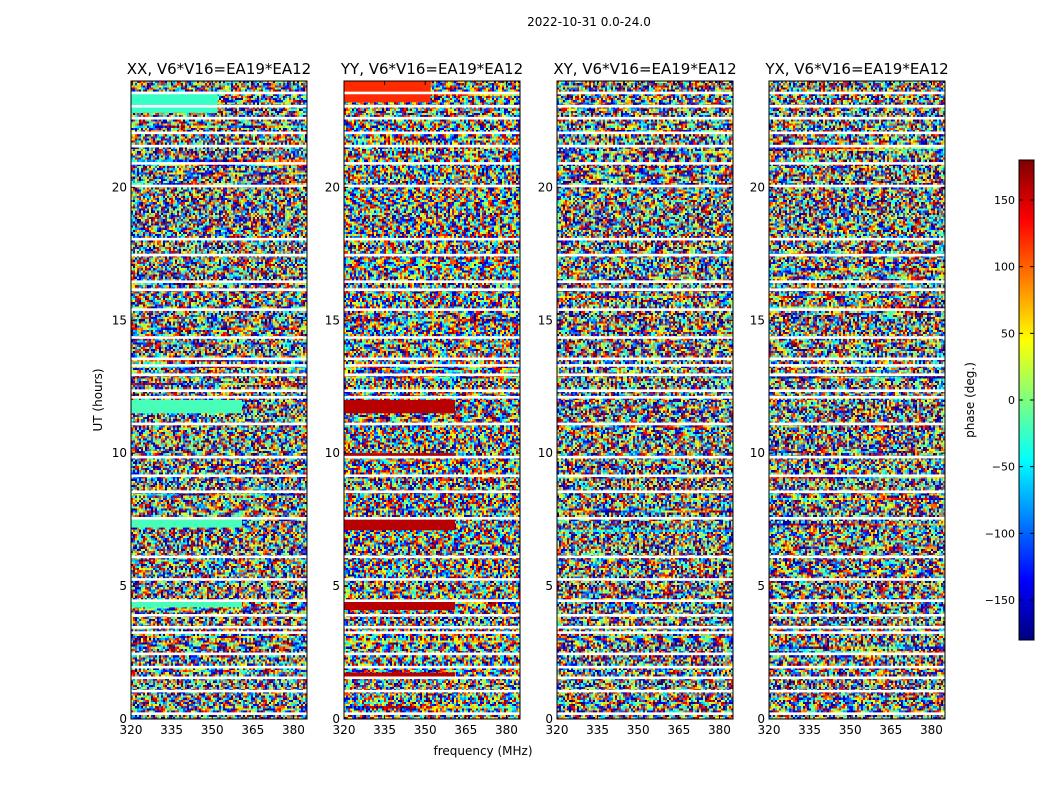  Describe the element at coordinates (1000, 600) in the screenshot. I see `colorbar-tick-label: −150` at that location.